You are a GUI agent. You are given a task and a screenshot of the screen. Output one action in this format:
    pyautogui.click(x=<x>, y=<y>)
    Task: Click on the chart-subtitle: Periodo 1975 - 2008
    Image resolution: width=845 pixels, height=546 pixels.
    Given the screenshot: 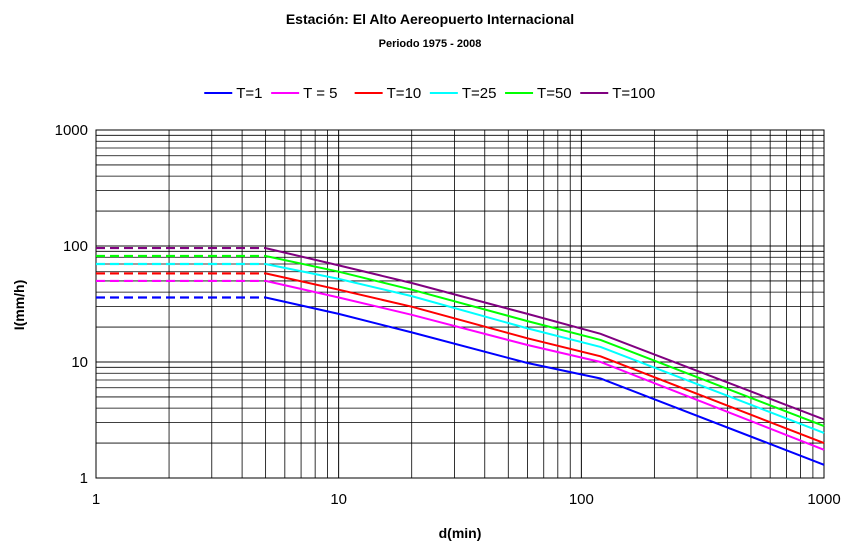 What is the action you would take?
    pyautogui.click(x=430, y=44)
    